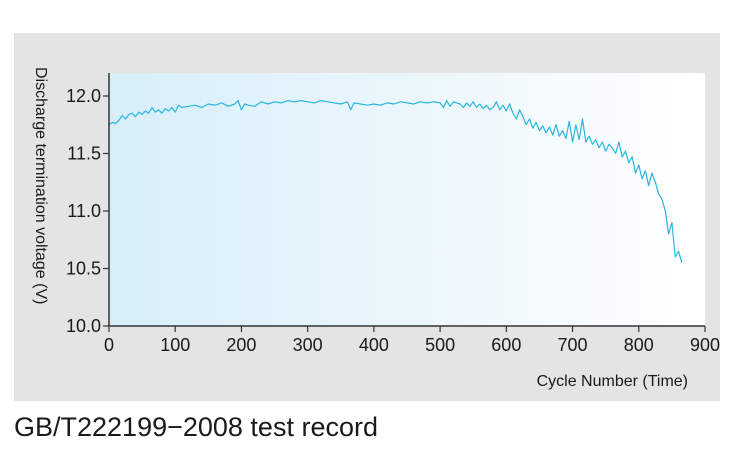  I want to click on x-tick-label: 900, so click(705, 345).